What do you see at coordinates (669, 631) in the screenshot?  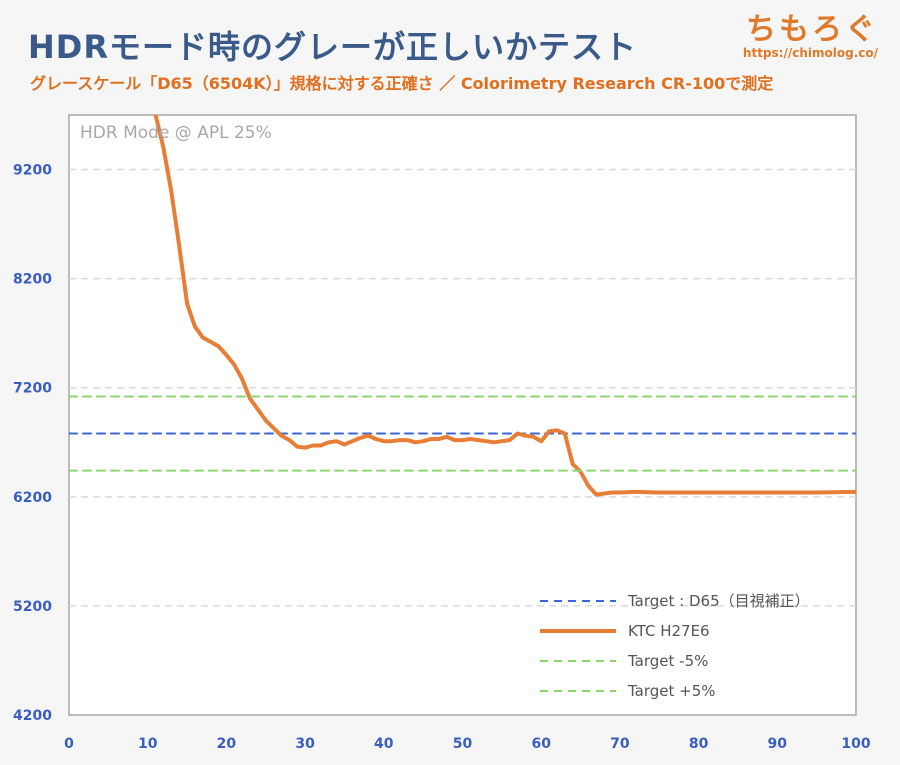 I see `legend-label-1: KTC H27E6` at bounding box center [669, 631].